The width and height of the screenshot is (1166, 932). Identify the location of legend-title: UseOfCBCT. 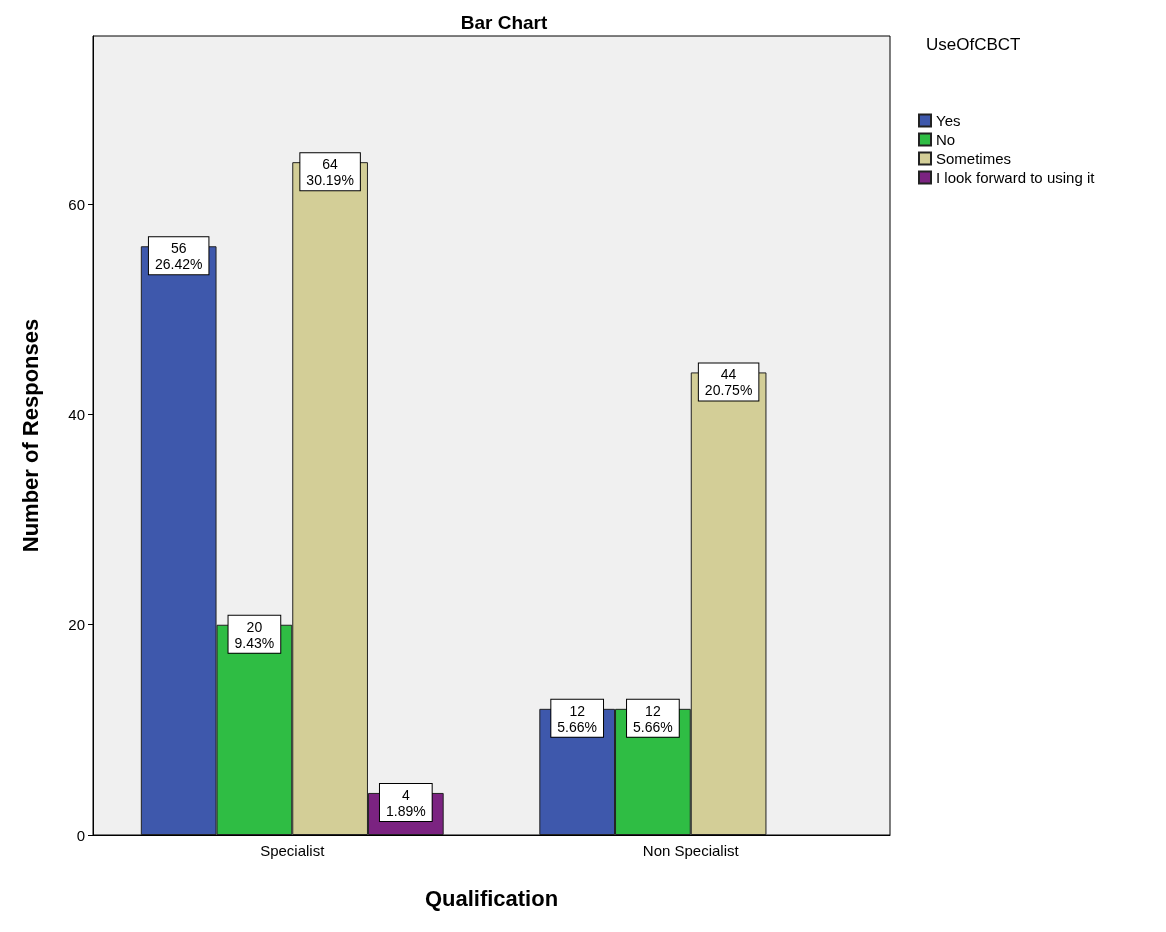
(973, 44).